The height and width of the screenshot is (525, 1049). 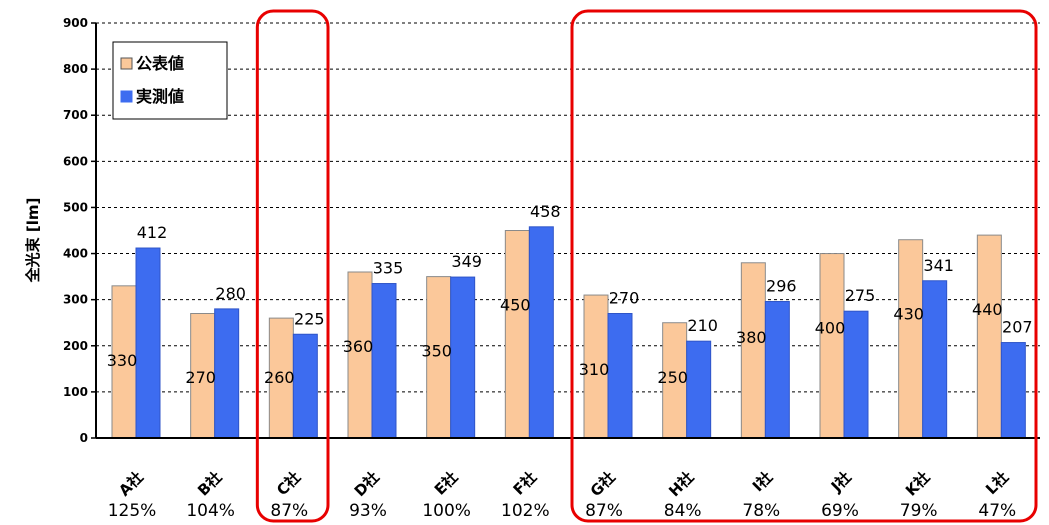 What do you see at coordinates (131, 484) in the screenshot?
I see `x-tick-label: A社` at bounding box center [131, 484].